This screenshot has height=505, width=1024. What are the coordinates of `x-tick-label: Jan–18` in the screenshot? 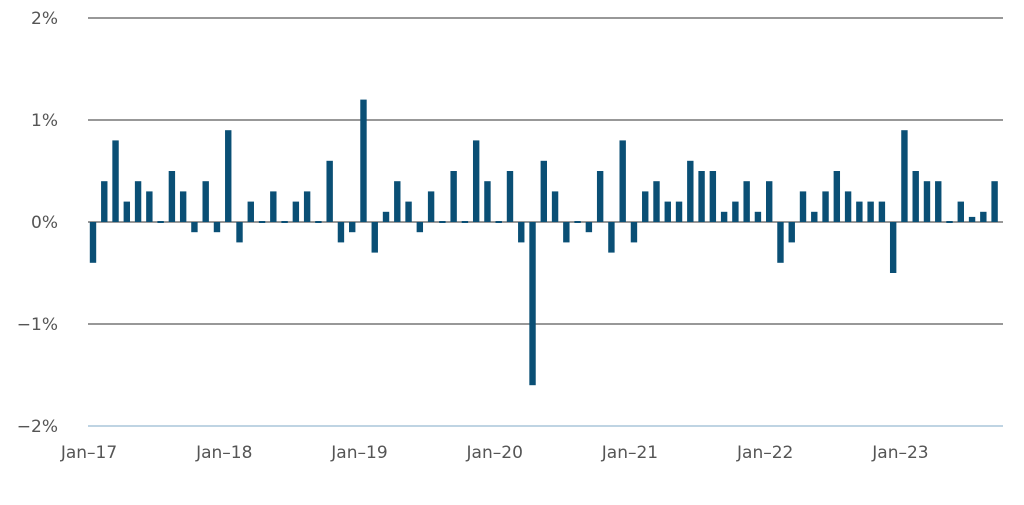 It's located at (223, 453).